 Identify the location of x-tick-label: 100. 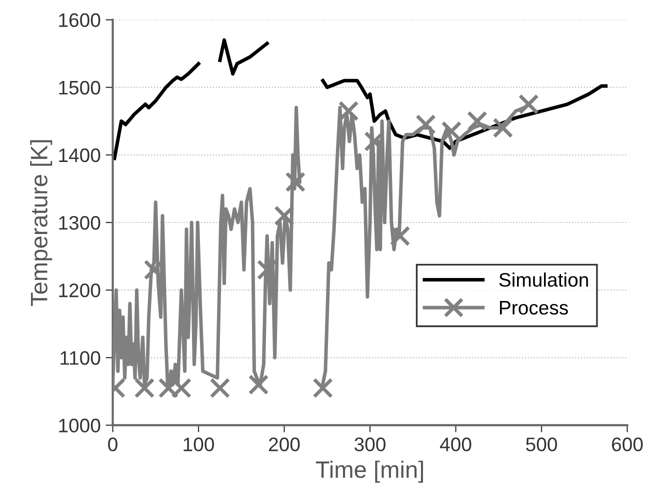
(199, 445).